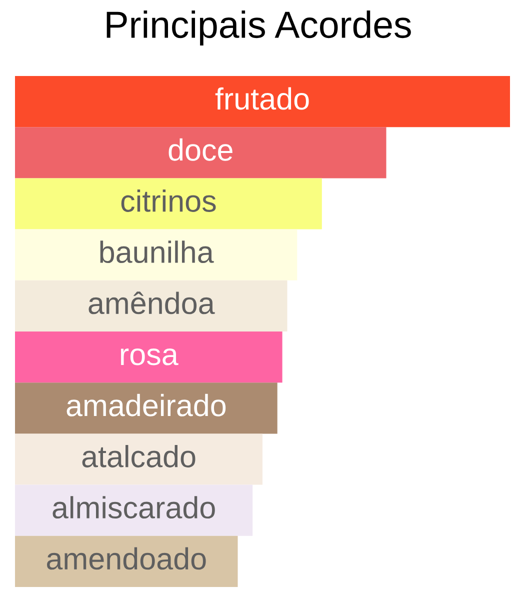  What do you see at coordinates (146, 405) in the screenshot?
I see `y-tick-label: amadeirado` at bounding box center [146, 405].